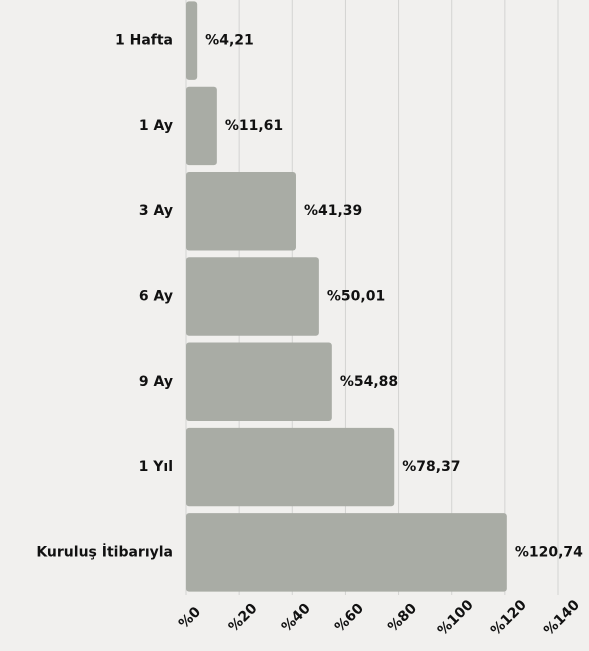  What do you see at coordinates (509, 618) in the screenshot?
I see `x-tick-label: %120` at bounding box center [509, 618].